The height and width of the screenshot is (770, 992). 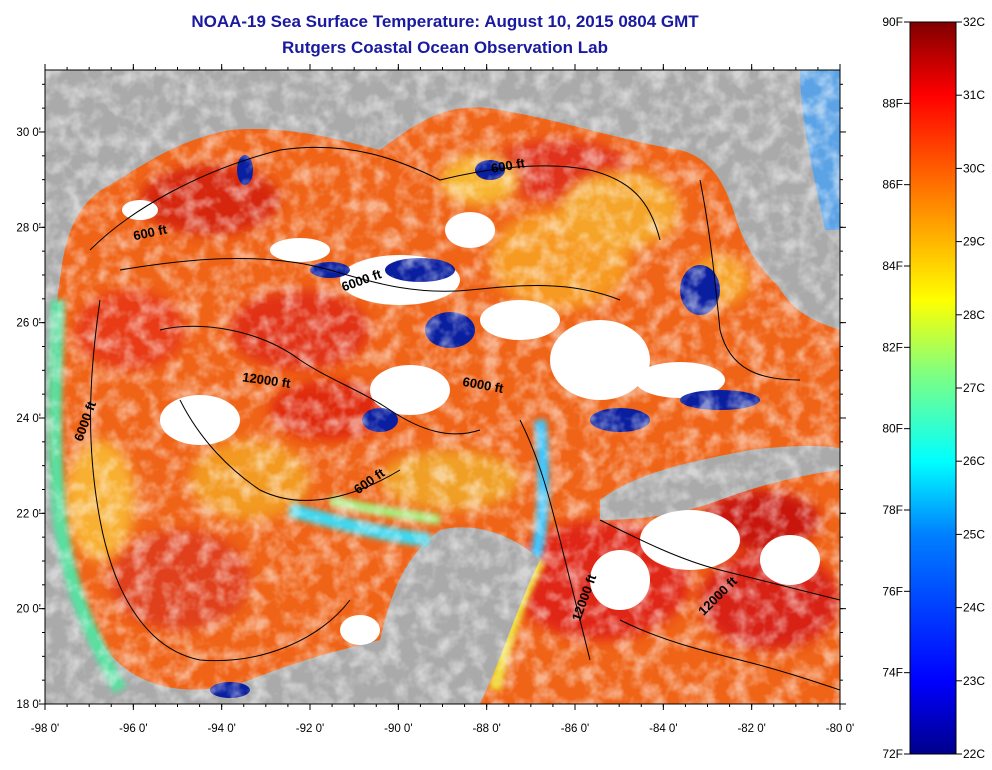 I want to click on colorbar-fahrenheit-labels: 90F 88F 86F 84F 82F 80F 78F 76F 74F 72F, so click(x=896, y=388).